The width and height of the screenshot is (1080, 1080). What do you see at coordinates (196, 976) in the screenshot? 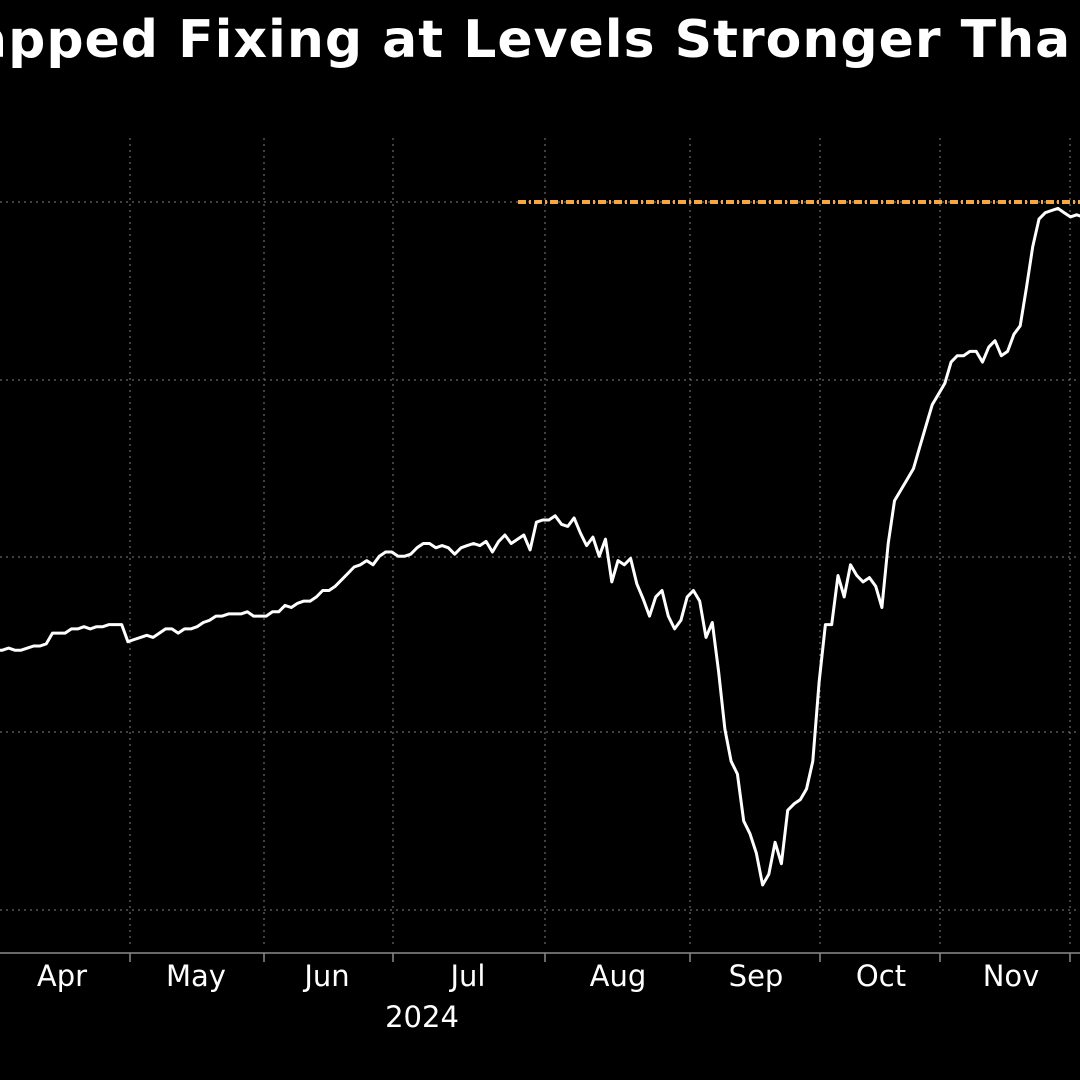
I see `x-tick-label-may: May` at bounding box center [196, 976].